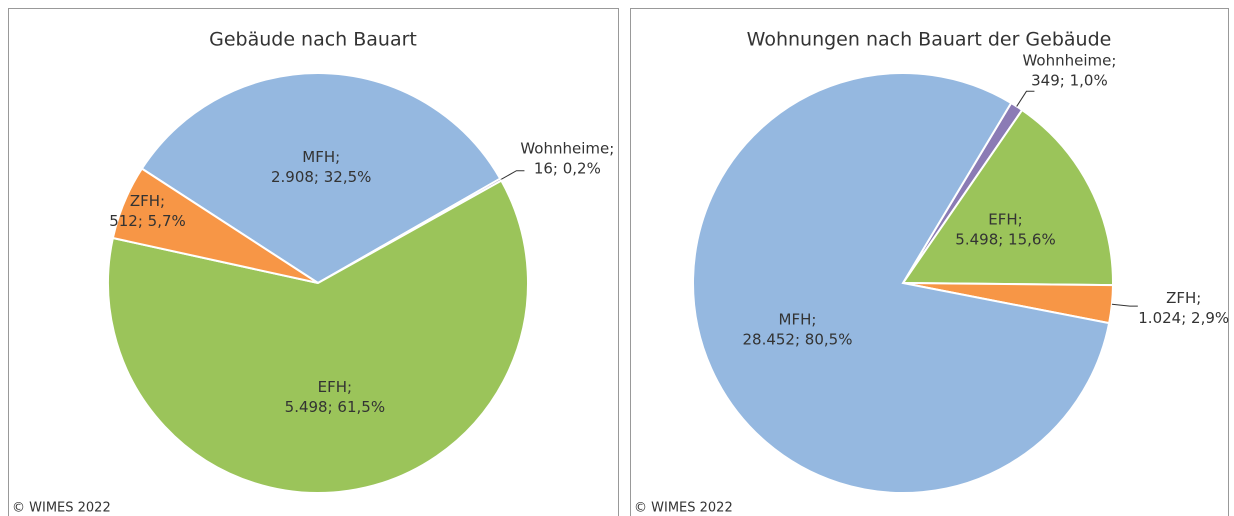  I want to click on data-label: 349; 1,0%, so click(1069, 81).